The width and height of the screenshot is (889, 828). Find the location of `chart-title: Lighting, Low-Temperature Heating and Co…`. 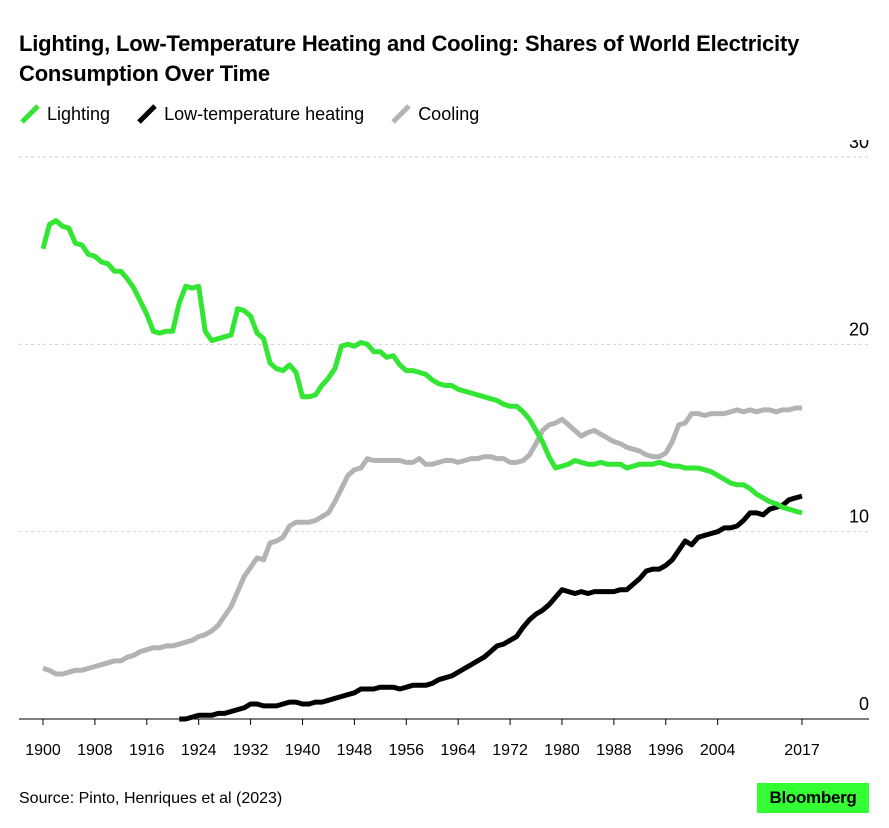

chart-title: Lighting, Low-Temperature Heating and Co… is located at coordinates (409, 58).